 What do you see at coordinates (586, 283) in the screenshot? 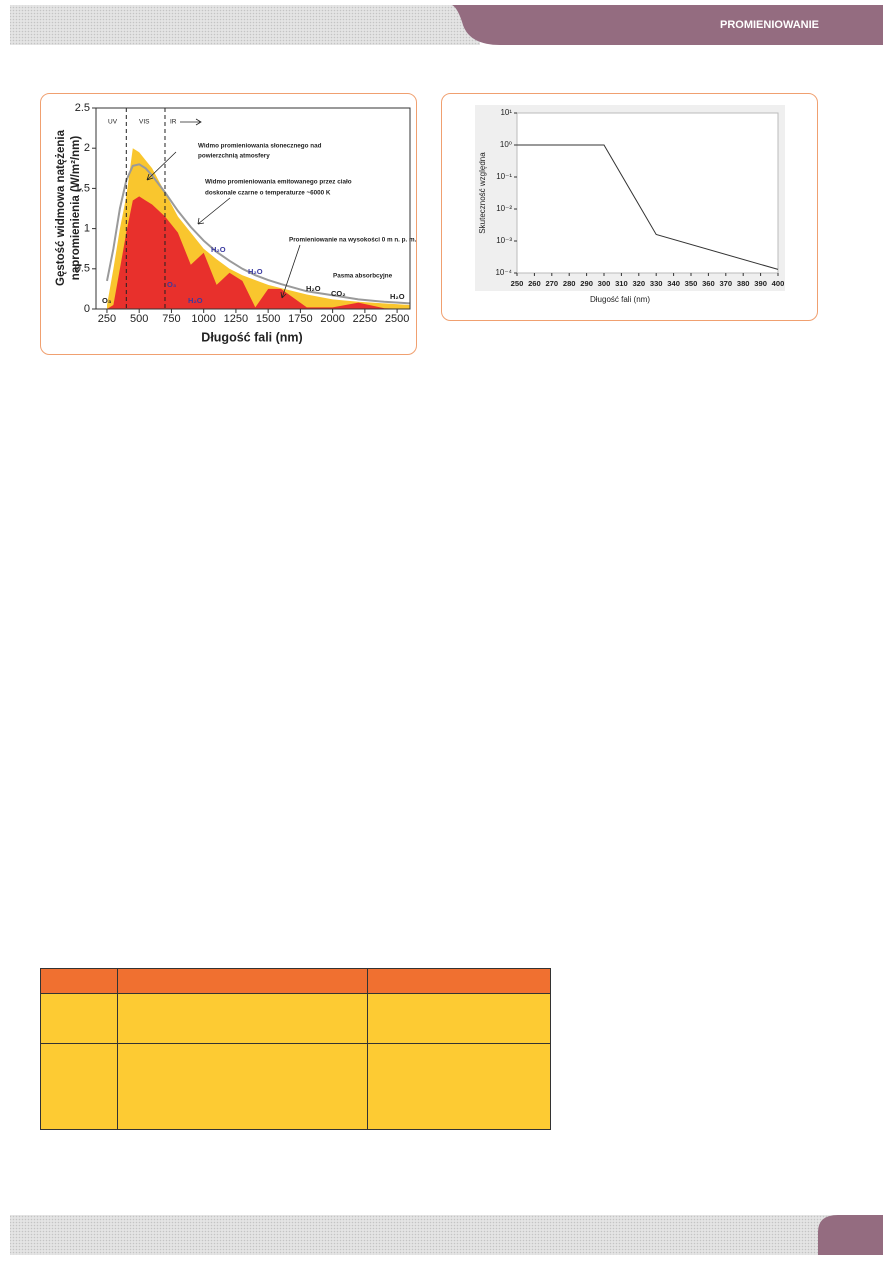
I see `x-tick-label: 290` at bounding box center [586, 283].